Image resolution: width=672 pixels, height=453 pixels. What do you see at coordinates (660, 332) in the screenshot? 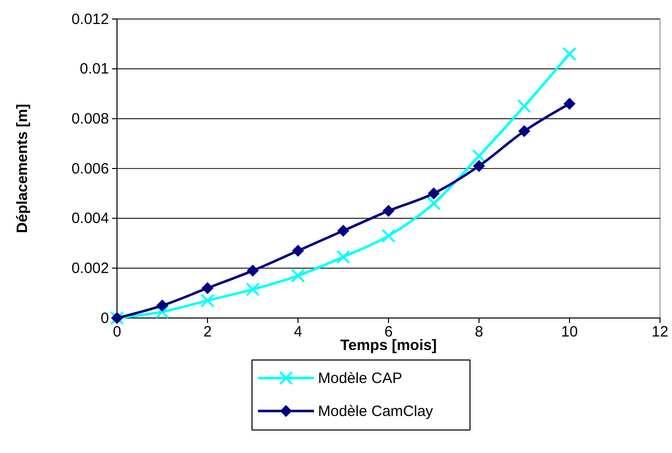
I see `x-tick-label: 12` at bounding box center [660, 332].